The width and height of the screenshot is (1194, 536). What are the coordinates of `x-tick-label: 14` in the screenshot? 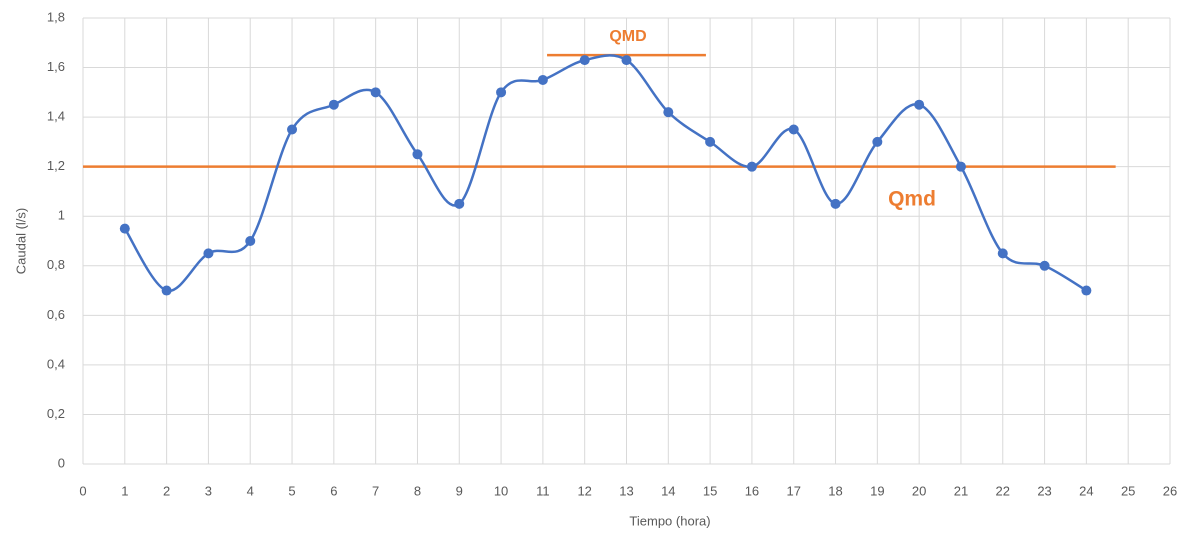 It's located at (668, 490).